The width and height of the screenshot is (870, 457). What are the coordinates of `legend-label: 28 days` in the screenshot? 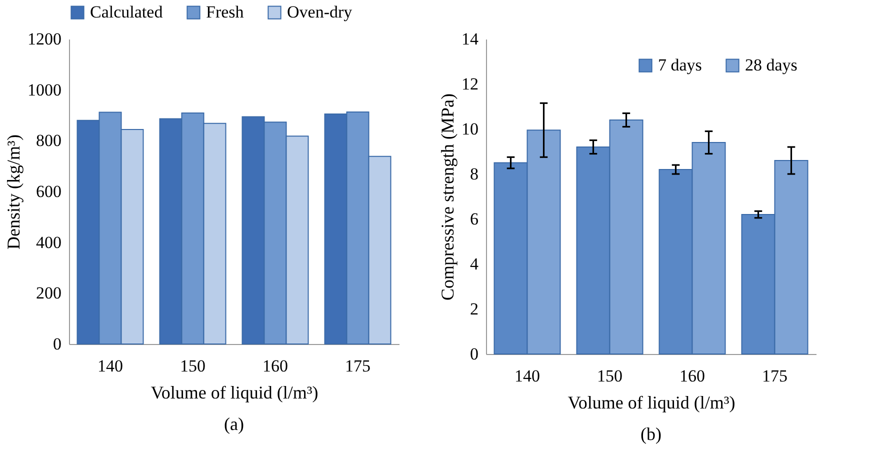 It's located at (771, 65).